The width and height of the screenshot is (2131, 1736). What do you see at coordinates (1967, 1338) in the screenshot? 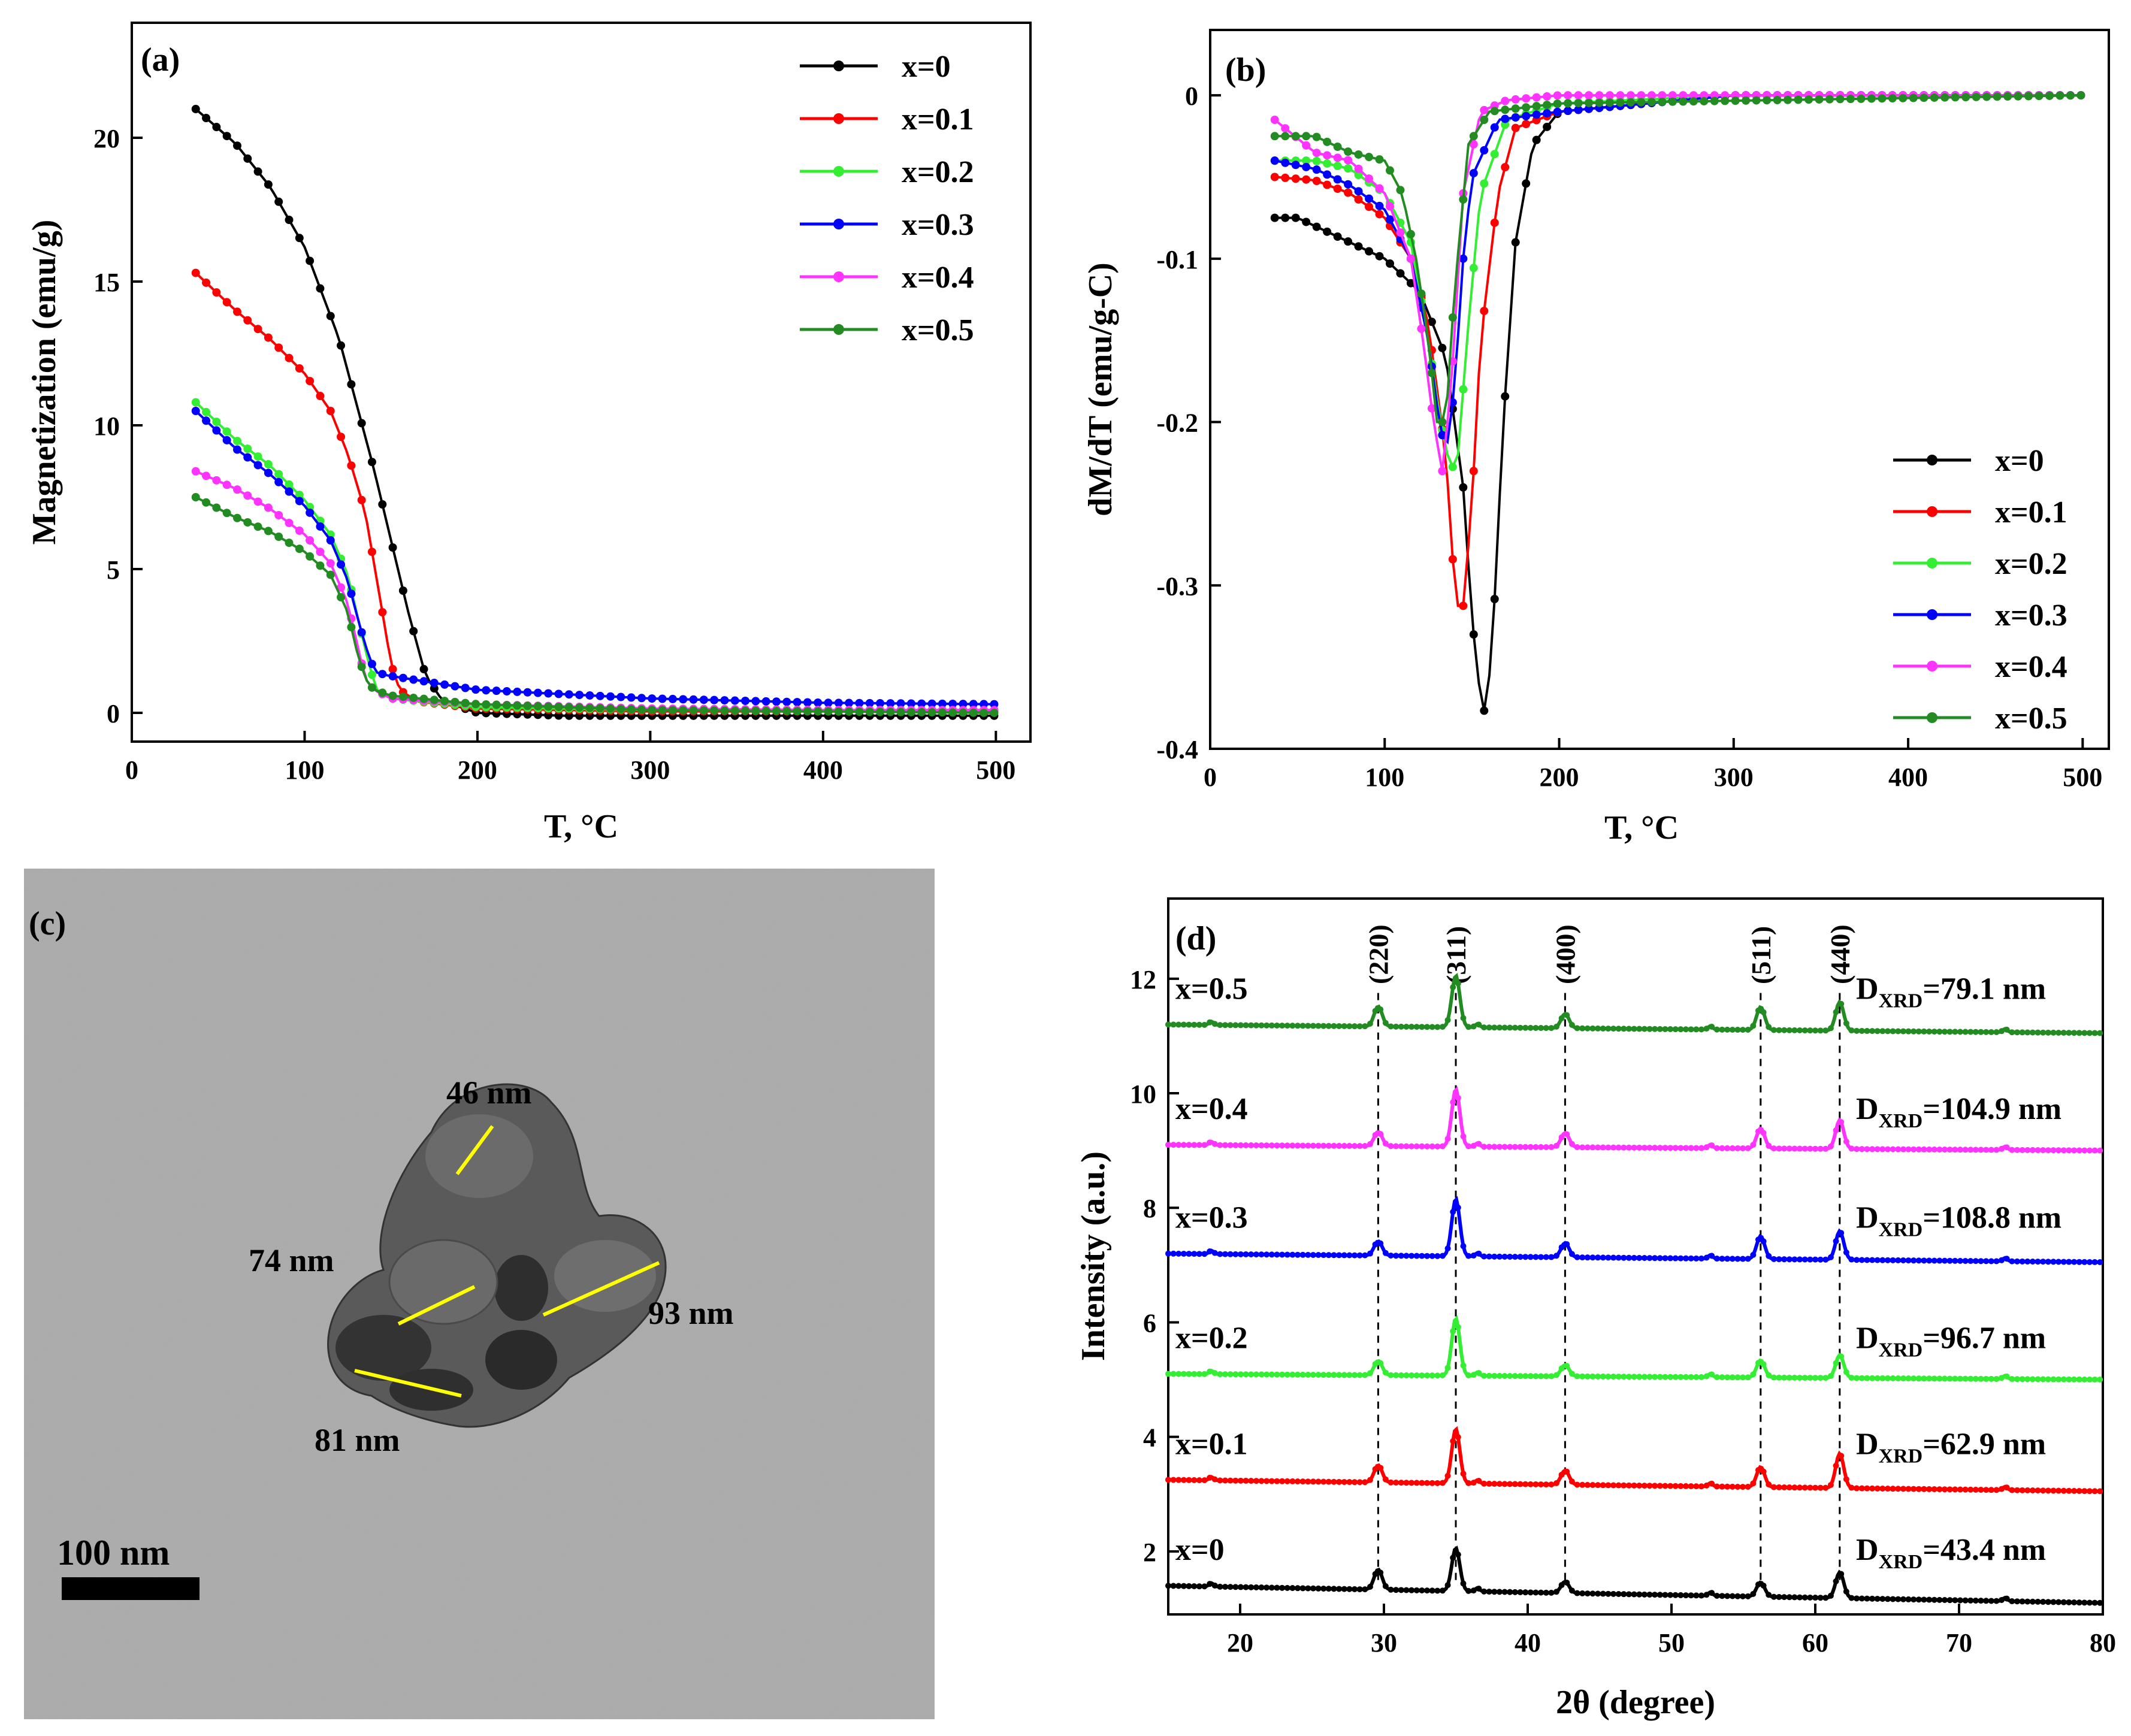
I see `dxrd-value: 96.7` at bounding box center [1967, 1338].